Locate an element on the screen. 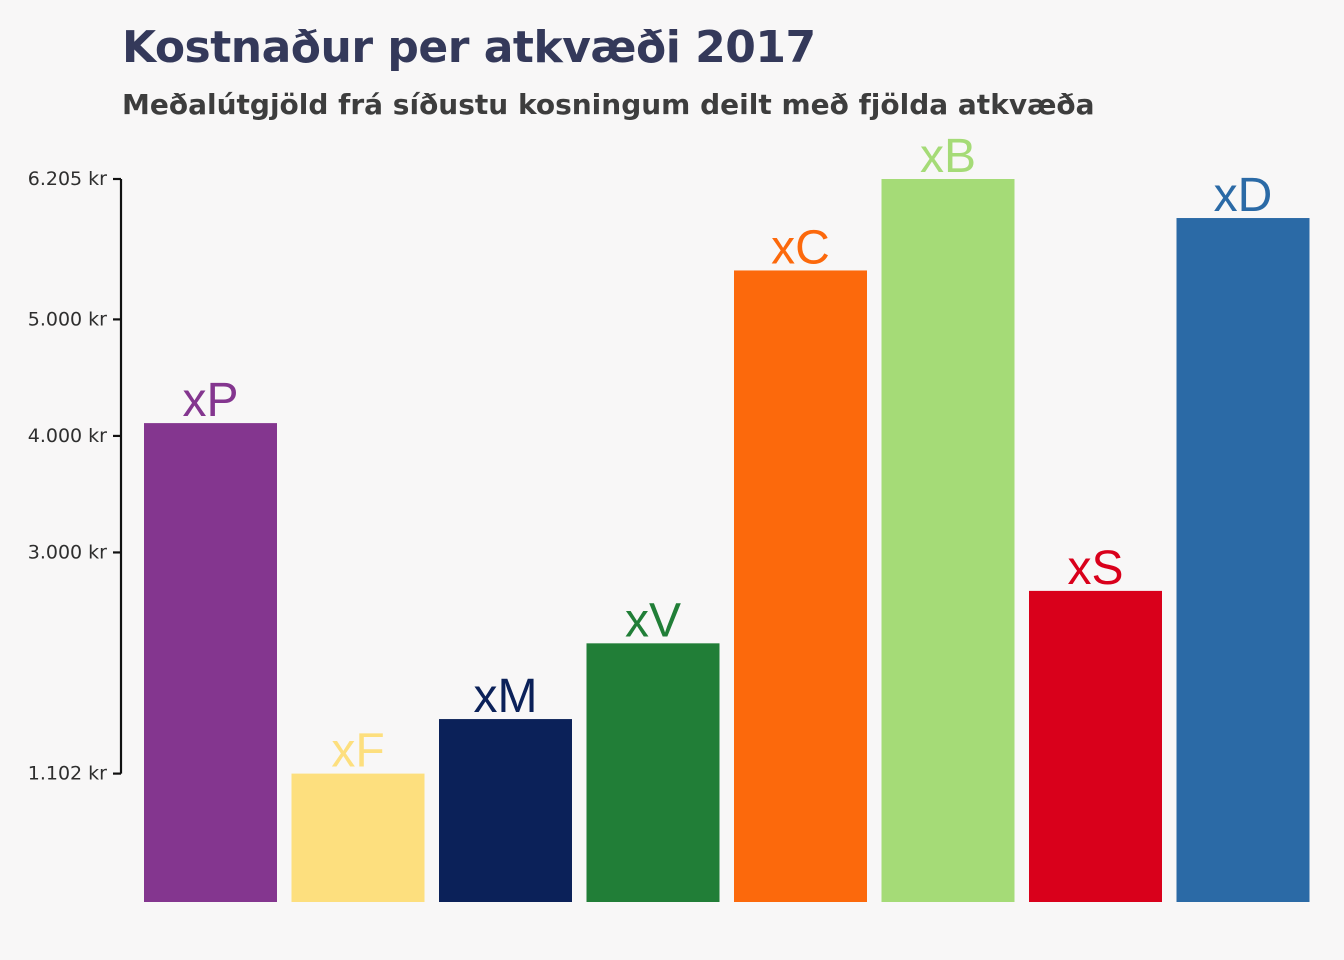 The image size is (1344, 960). bar-label-xd: xD is located at coordinates (1243, 195).